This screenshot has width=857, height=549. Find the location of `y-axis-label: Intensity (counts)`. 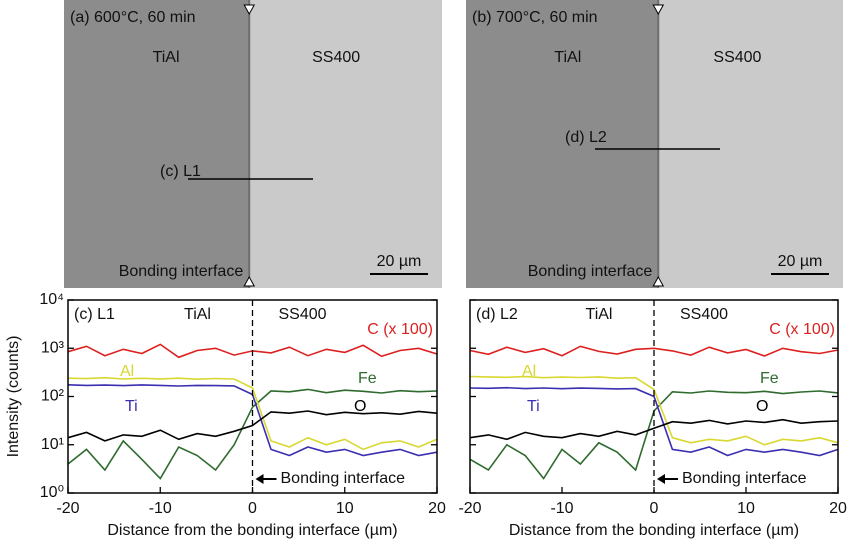

y-axis-label: Intensity (counts) is located at coordinates (13, 397).